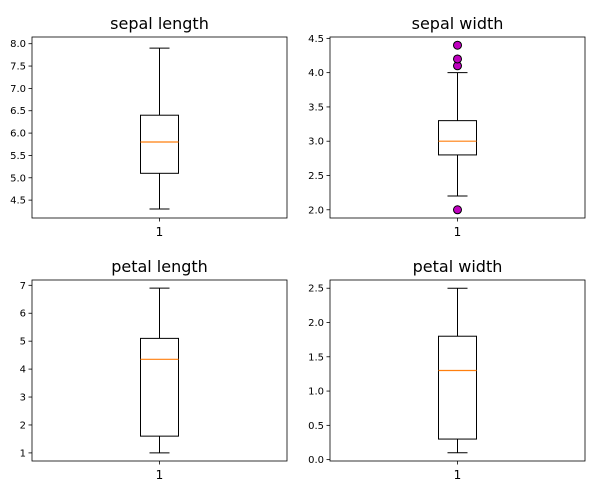 The image size is (600, 500). Describe the element at coordinates (18, 178) in the screenshot. I see `y-tick-label: 5.0` at that location.